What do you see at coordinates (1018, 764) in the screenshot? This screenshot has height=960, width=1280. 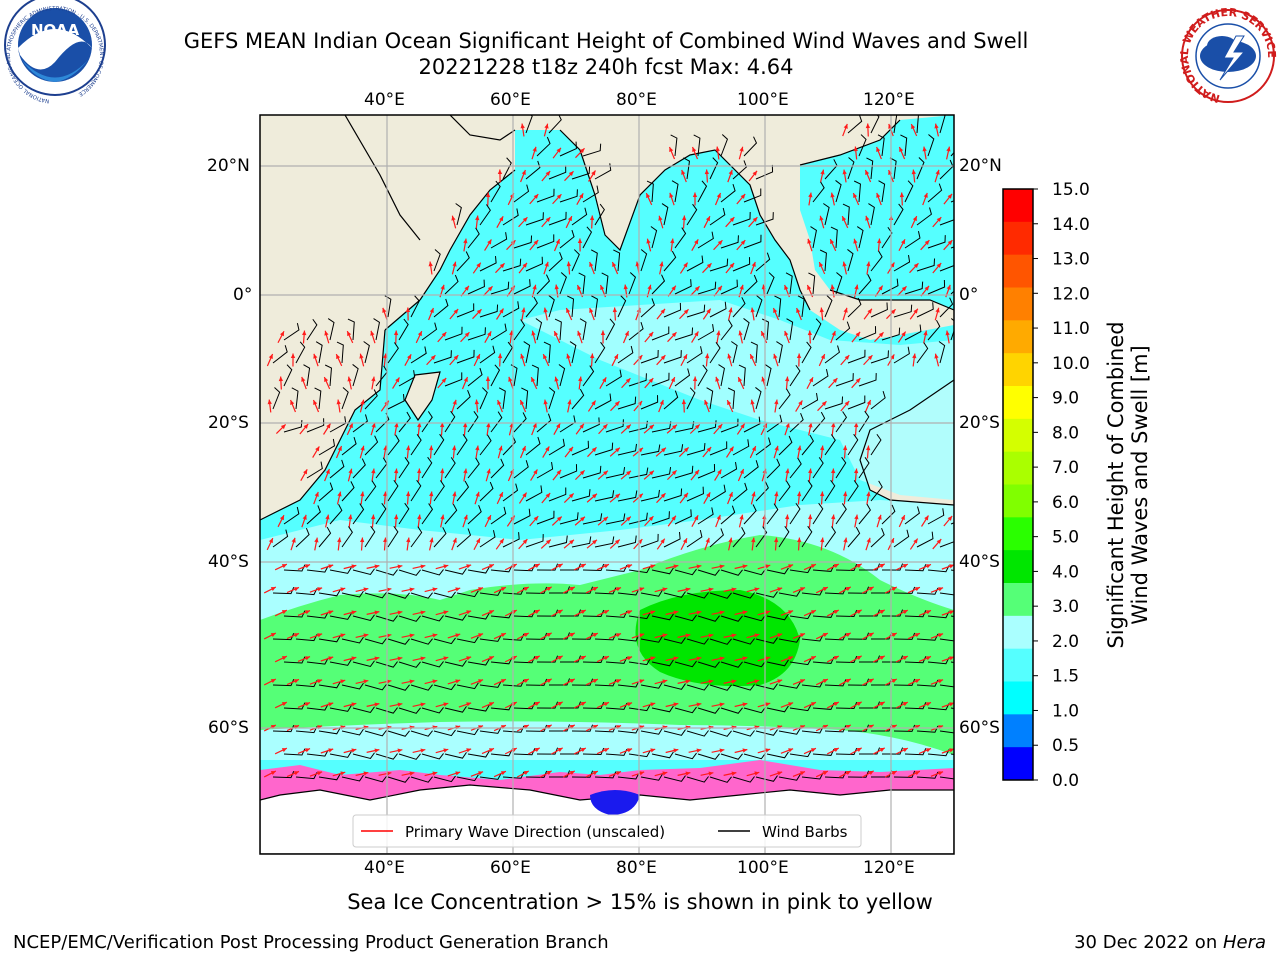 I see `colorbar-swatch` at bounding box center [1018, 764].